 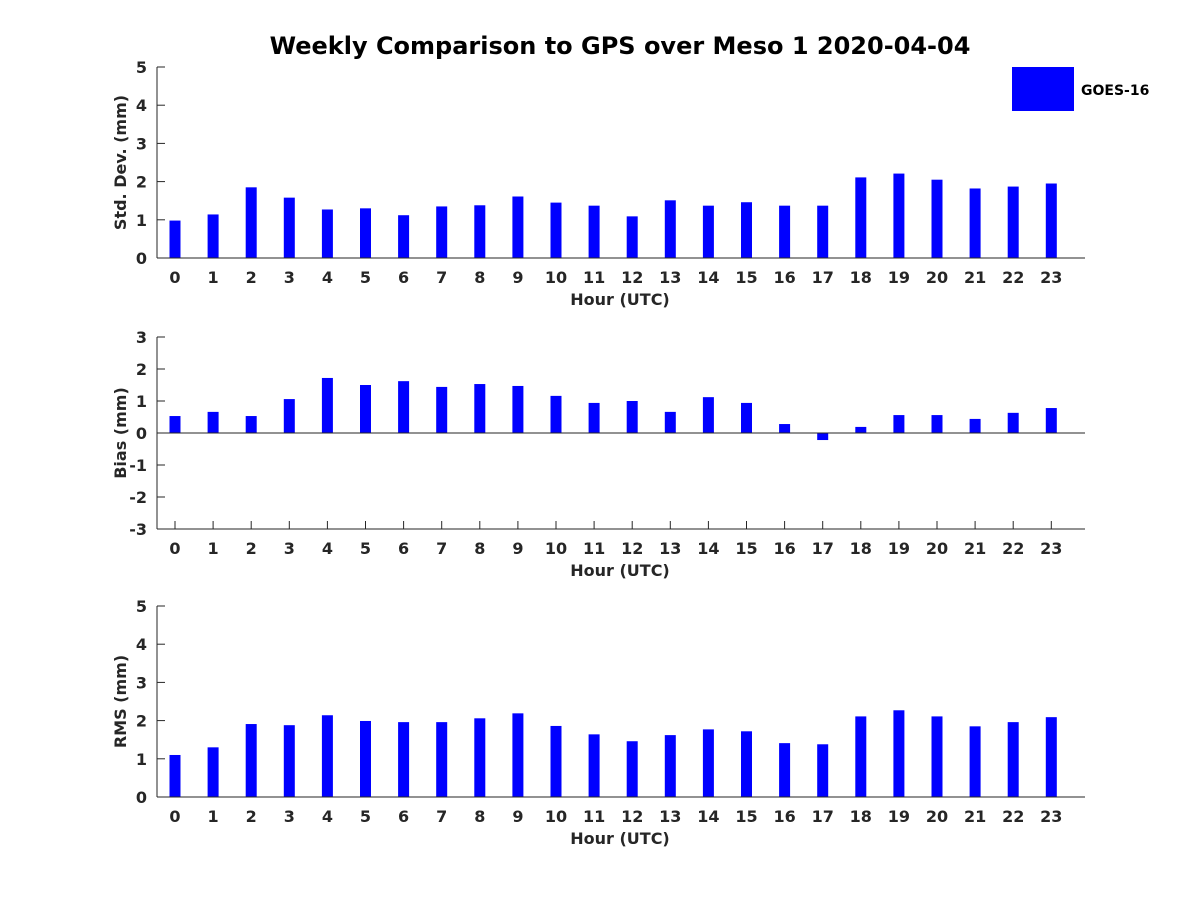 What do you see at coordinates (141, 433) in the screenshot?
I see `bias-y-tick-label: 0` at bounding box center [141, 433].